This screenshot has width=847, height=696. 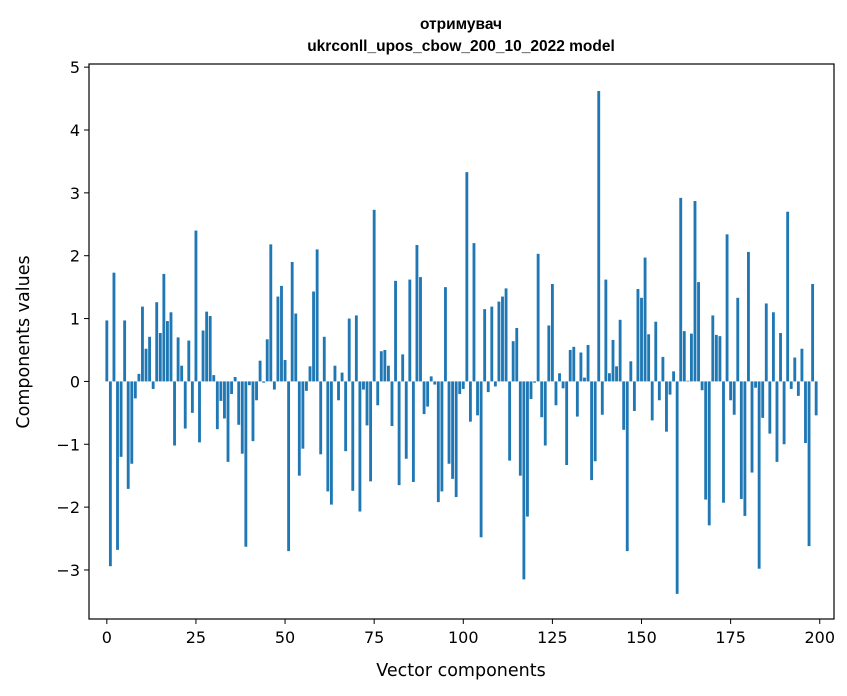 I want to click on x-tick-label: 200, so click(x=819, y=637).